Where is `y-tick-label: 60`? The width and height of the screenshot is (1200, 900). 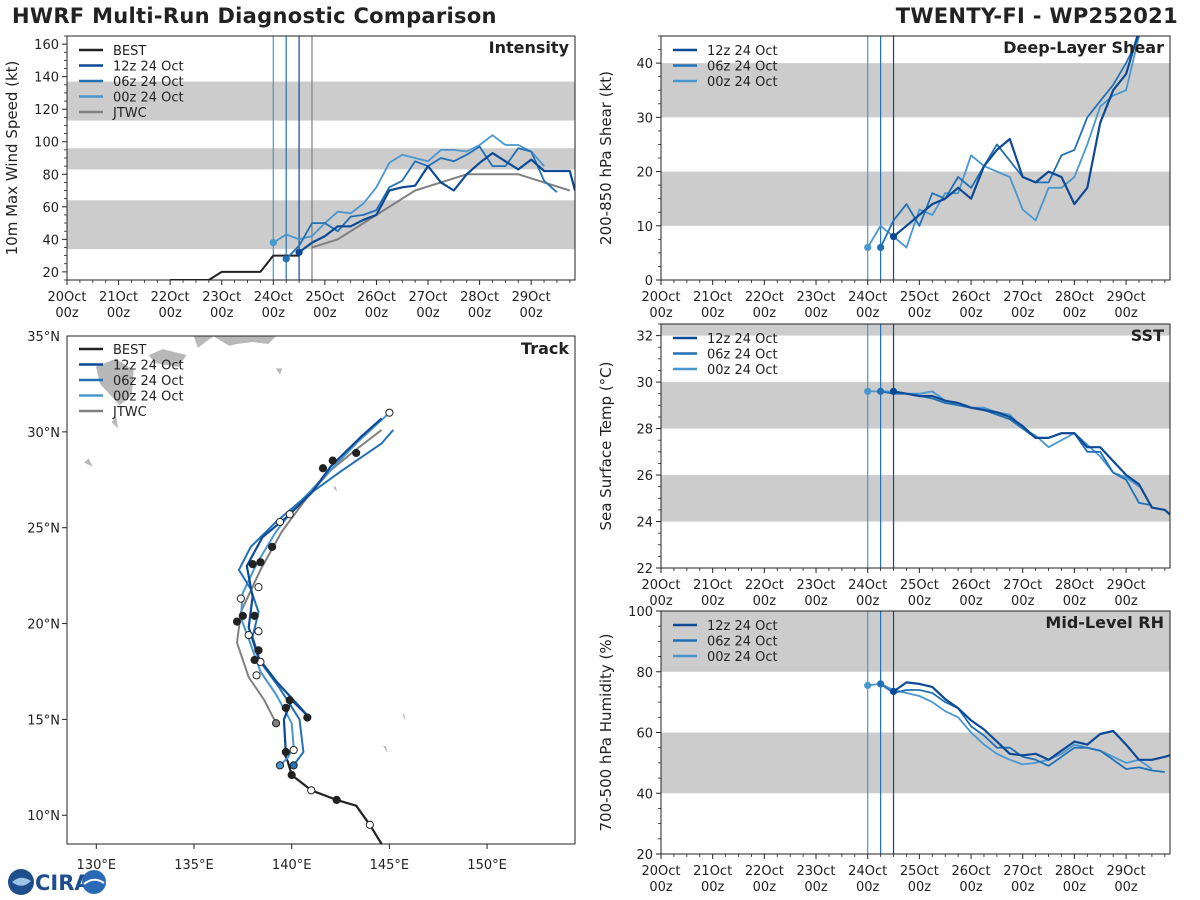 y-tick-label: 60 is located at coordinates (50, 208).